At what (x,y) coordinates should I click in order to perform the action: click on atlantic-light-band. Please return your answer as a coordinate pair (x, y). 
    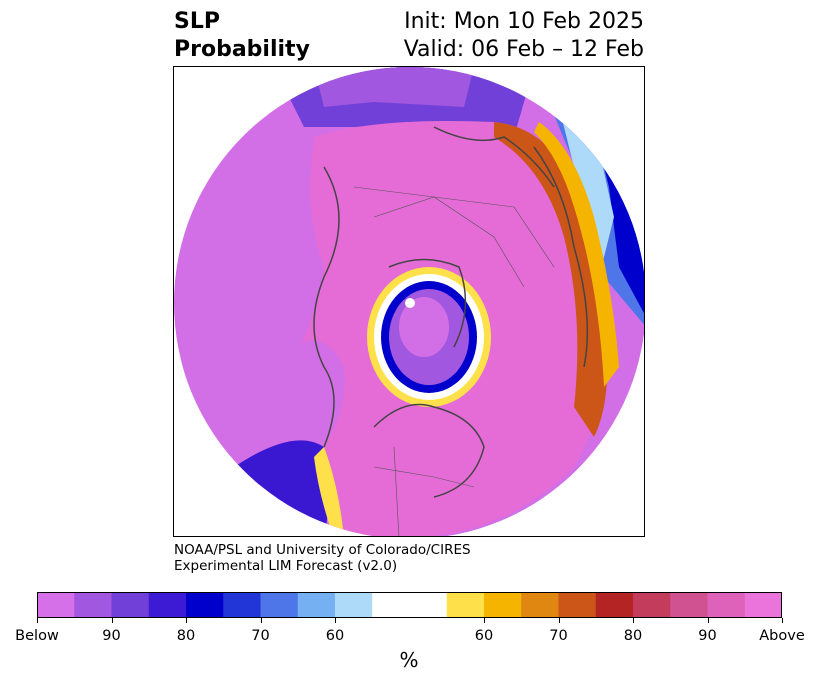
    Looking at the image, I should click on (584, 182).